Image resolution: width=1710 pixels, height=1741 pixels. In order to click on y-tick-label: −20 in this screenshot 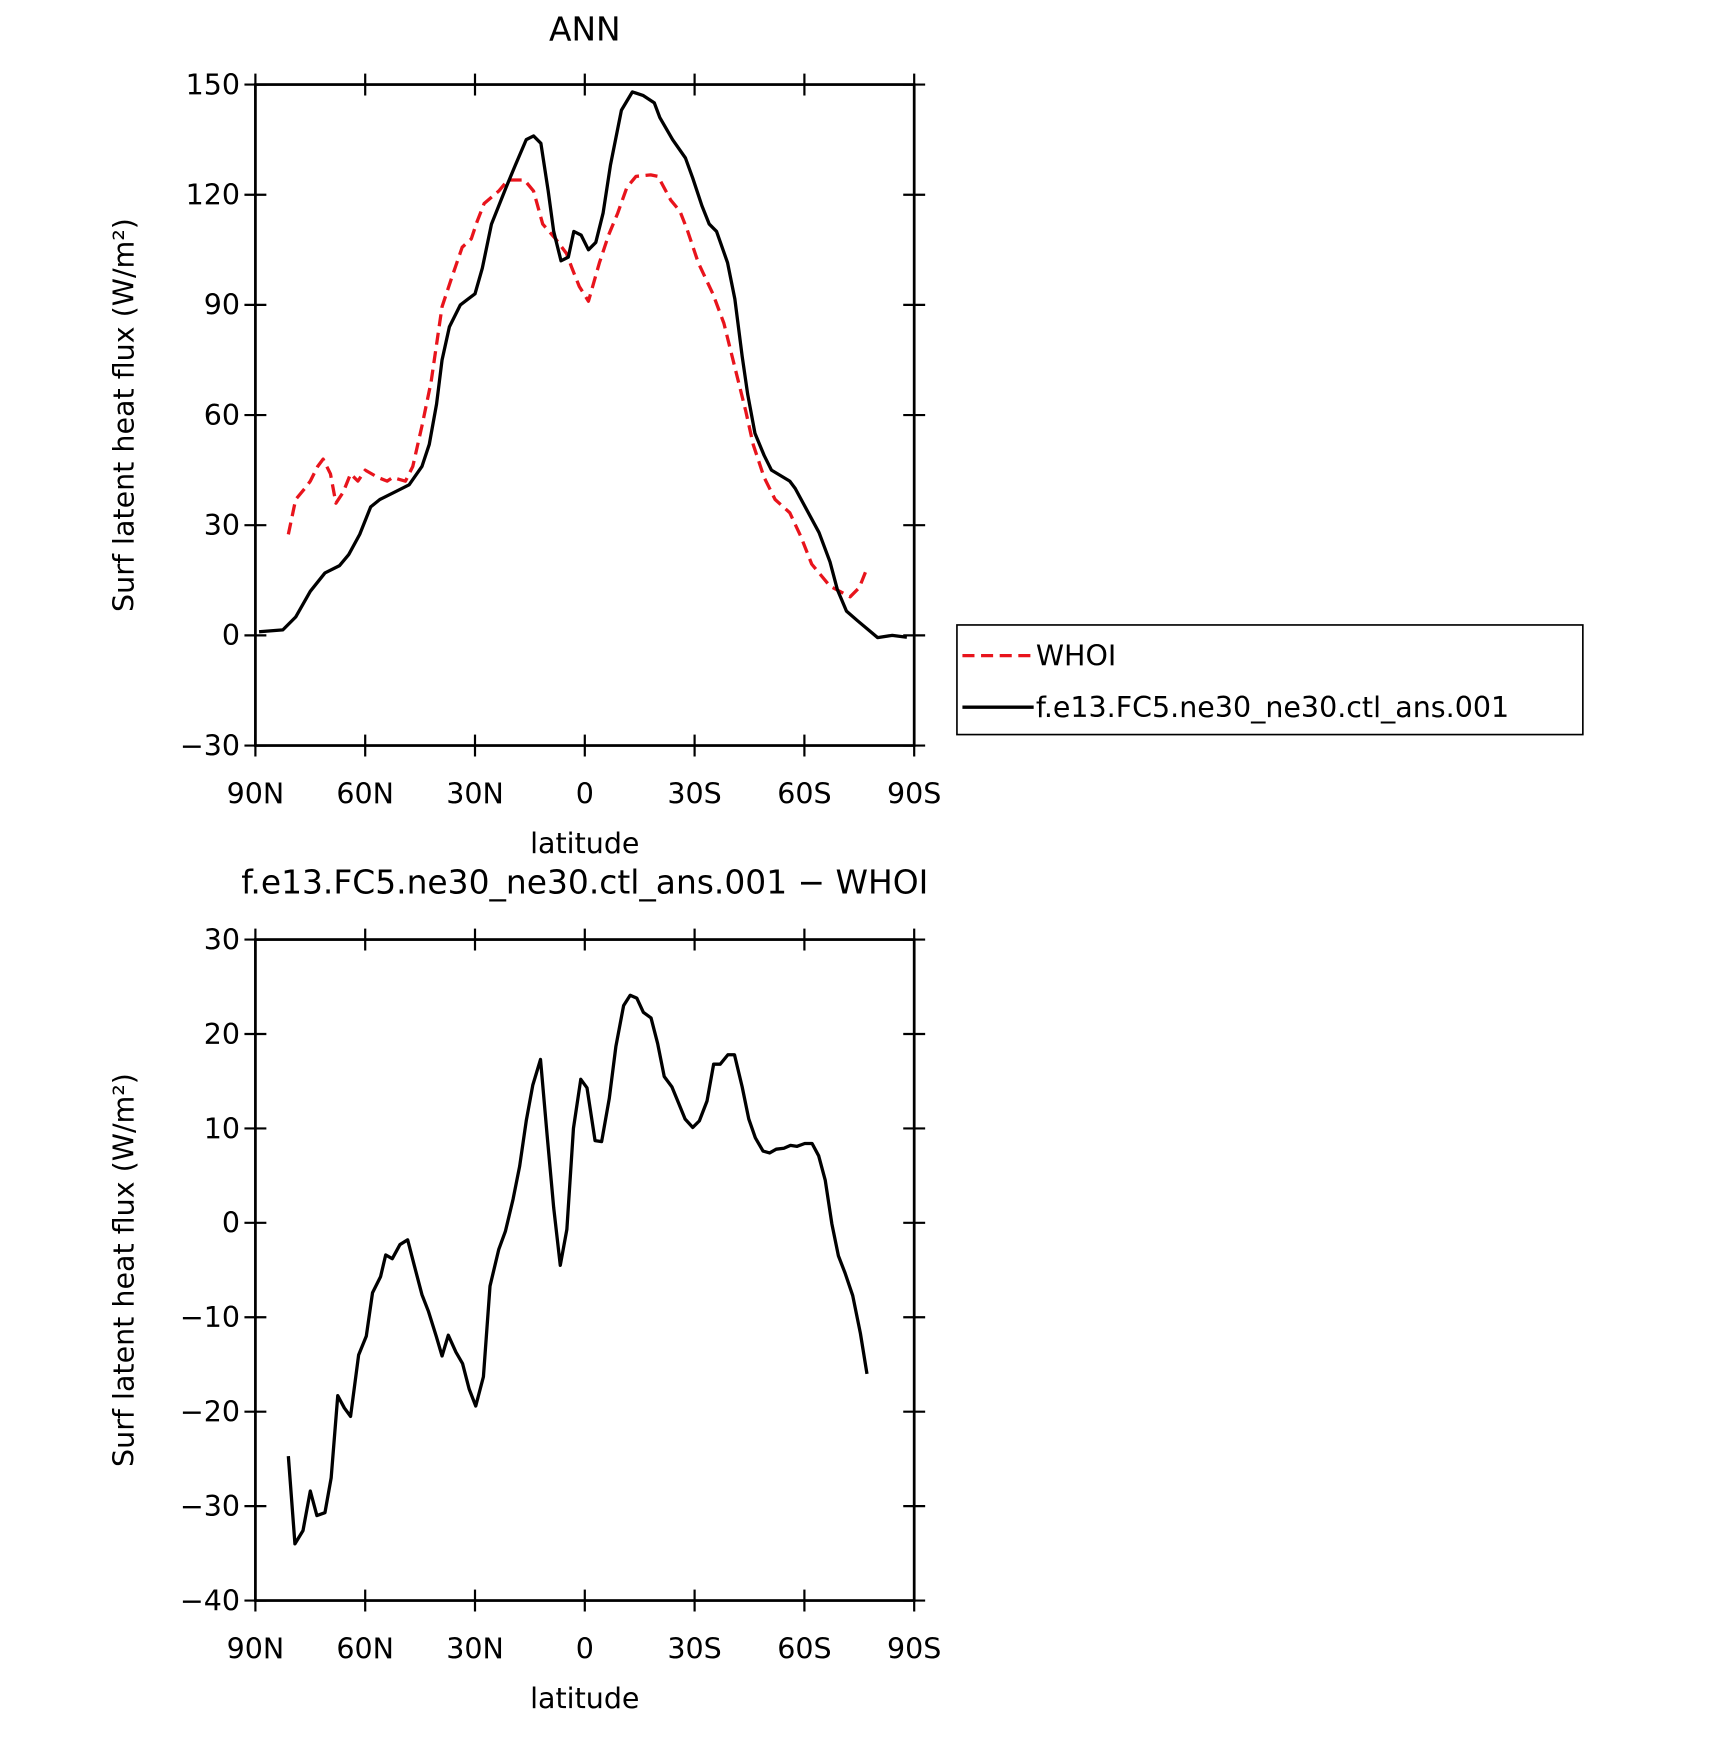, I will do `click(210, 1412)`.